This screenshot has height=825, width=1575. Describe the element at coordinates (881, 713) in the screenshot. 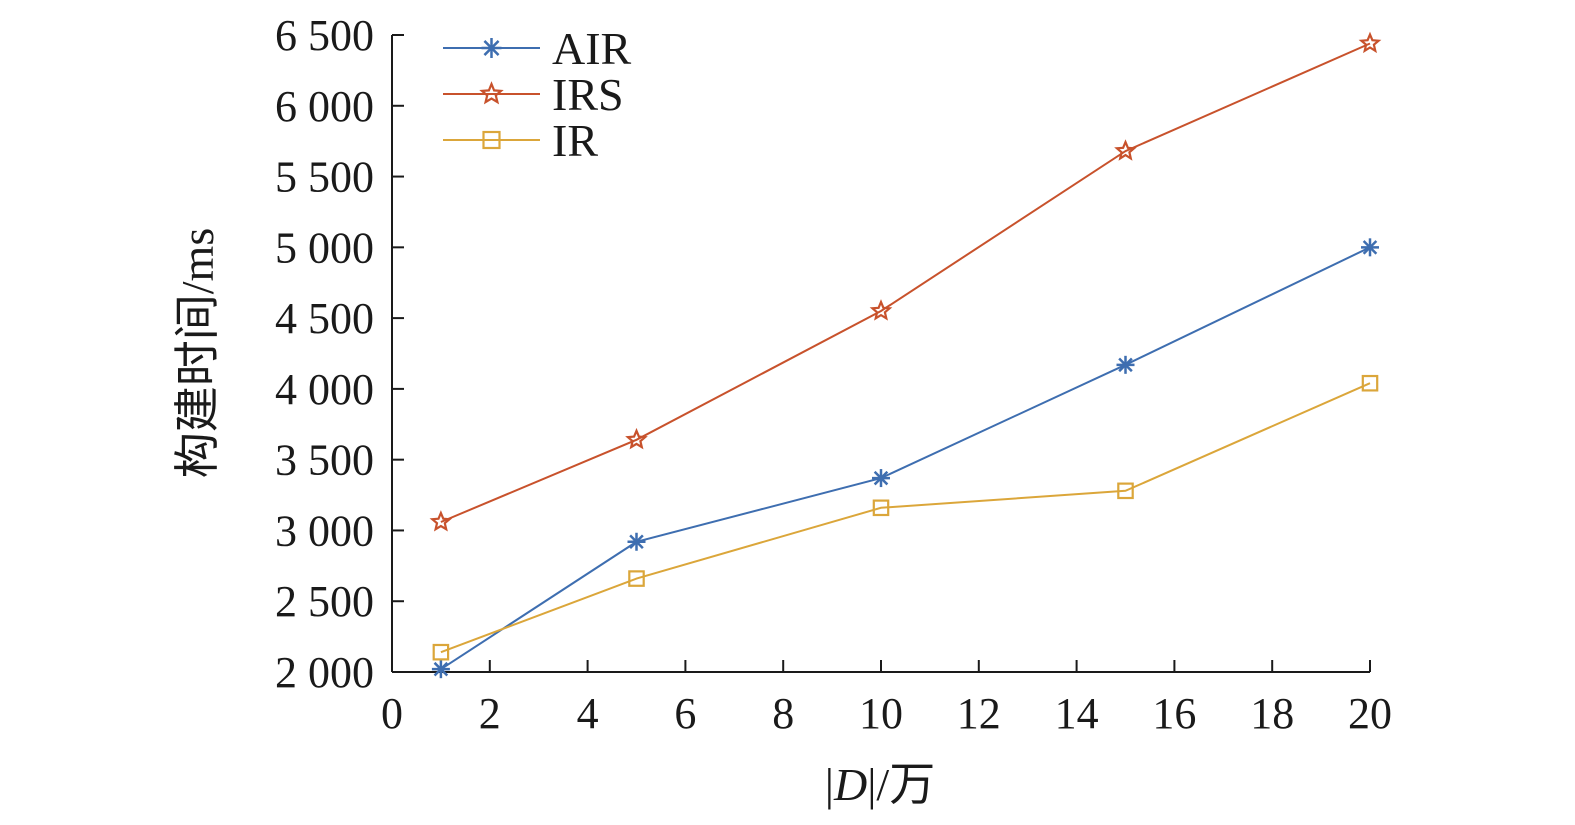

I see `x-tick-label: 10` at that location.